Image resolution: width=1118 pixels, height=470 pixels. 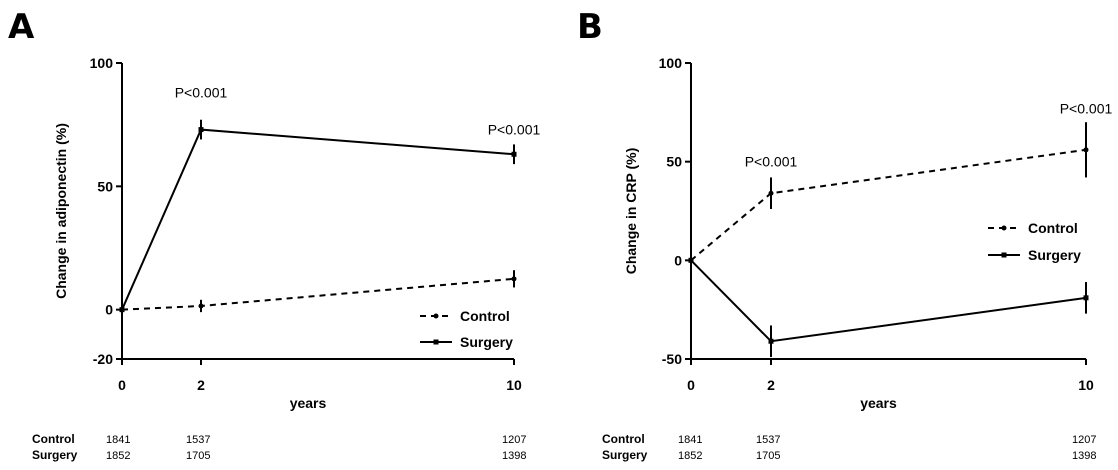 What do you see at coordinates (61, 211) in the screenshot?
I see `y-axis-title: Change in adiponectin (%)` at bounding box center [61, 211].